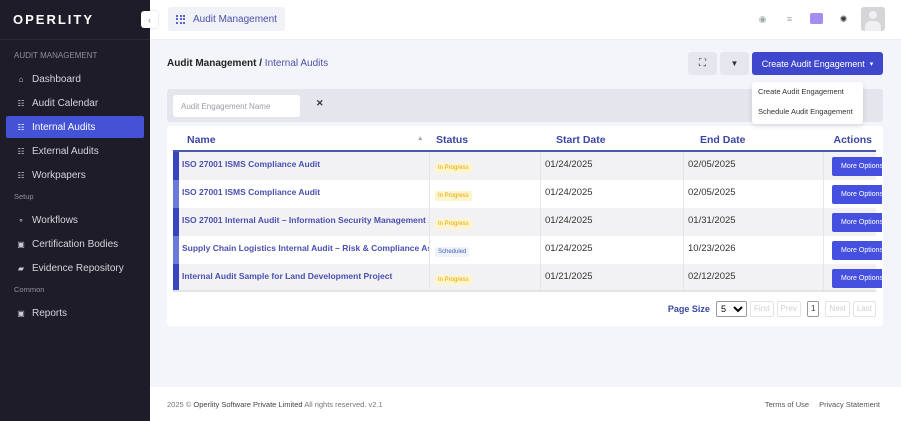 The image size is (901, 421). Describe the element at coordinates (226, 19) in the screenshot. I see `module-switcher: Audit Management` at that location.